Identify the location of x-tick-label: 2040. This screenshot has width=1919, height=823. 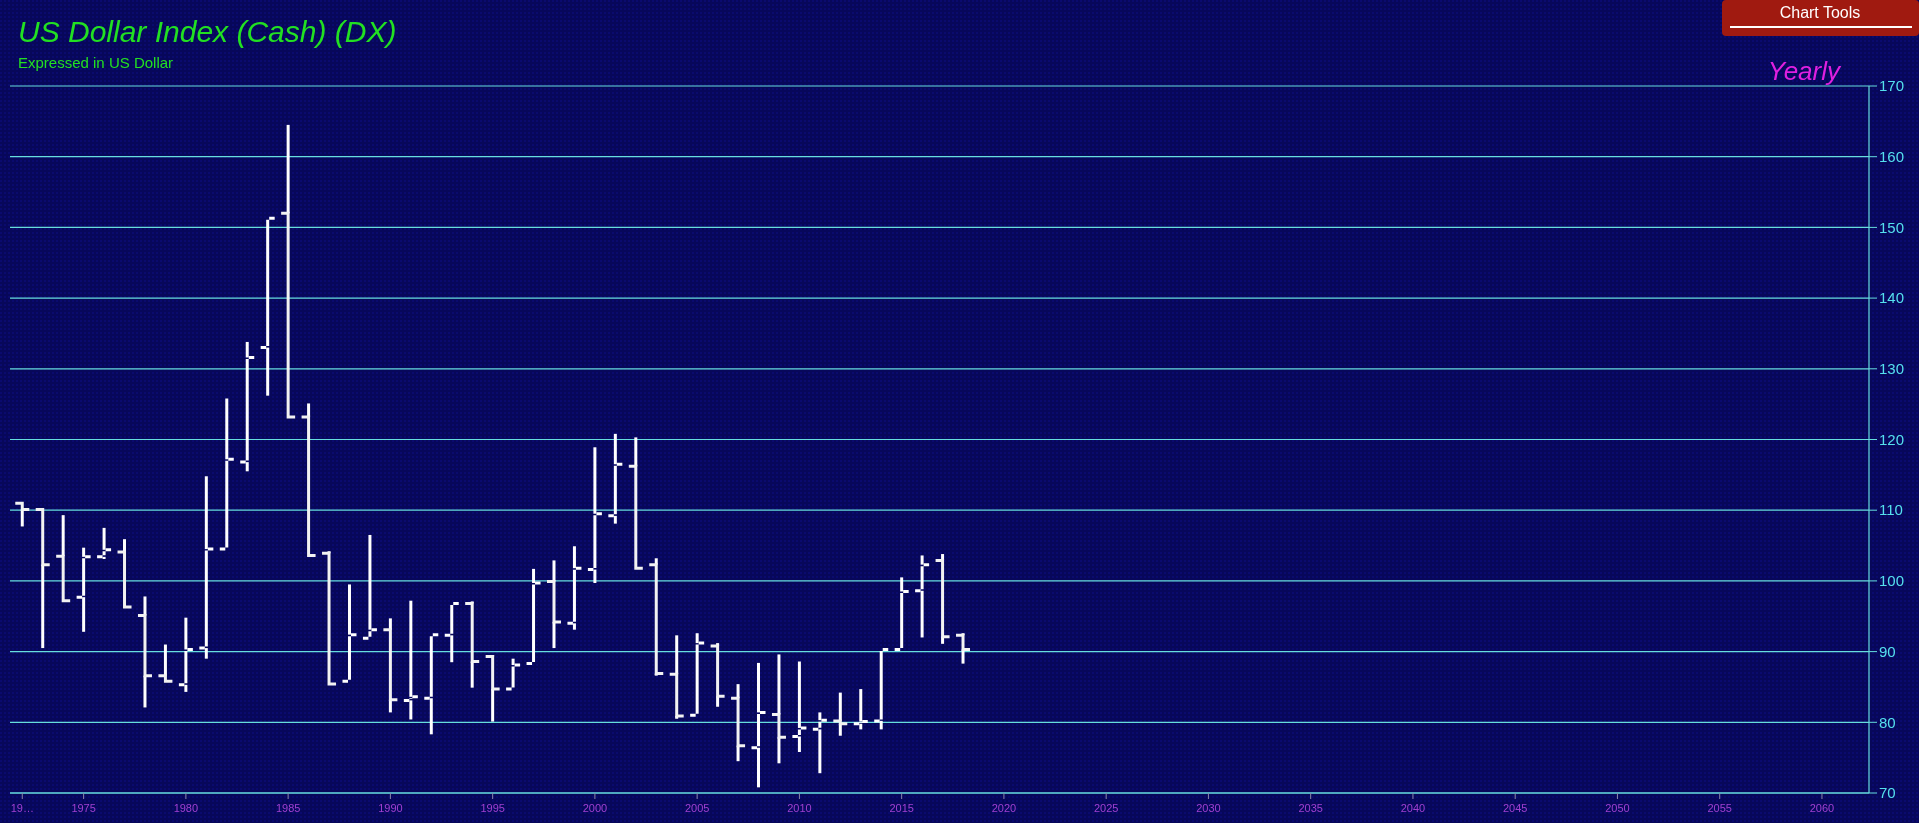
(1413, 808).